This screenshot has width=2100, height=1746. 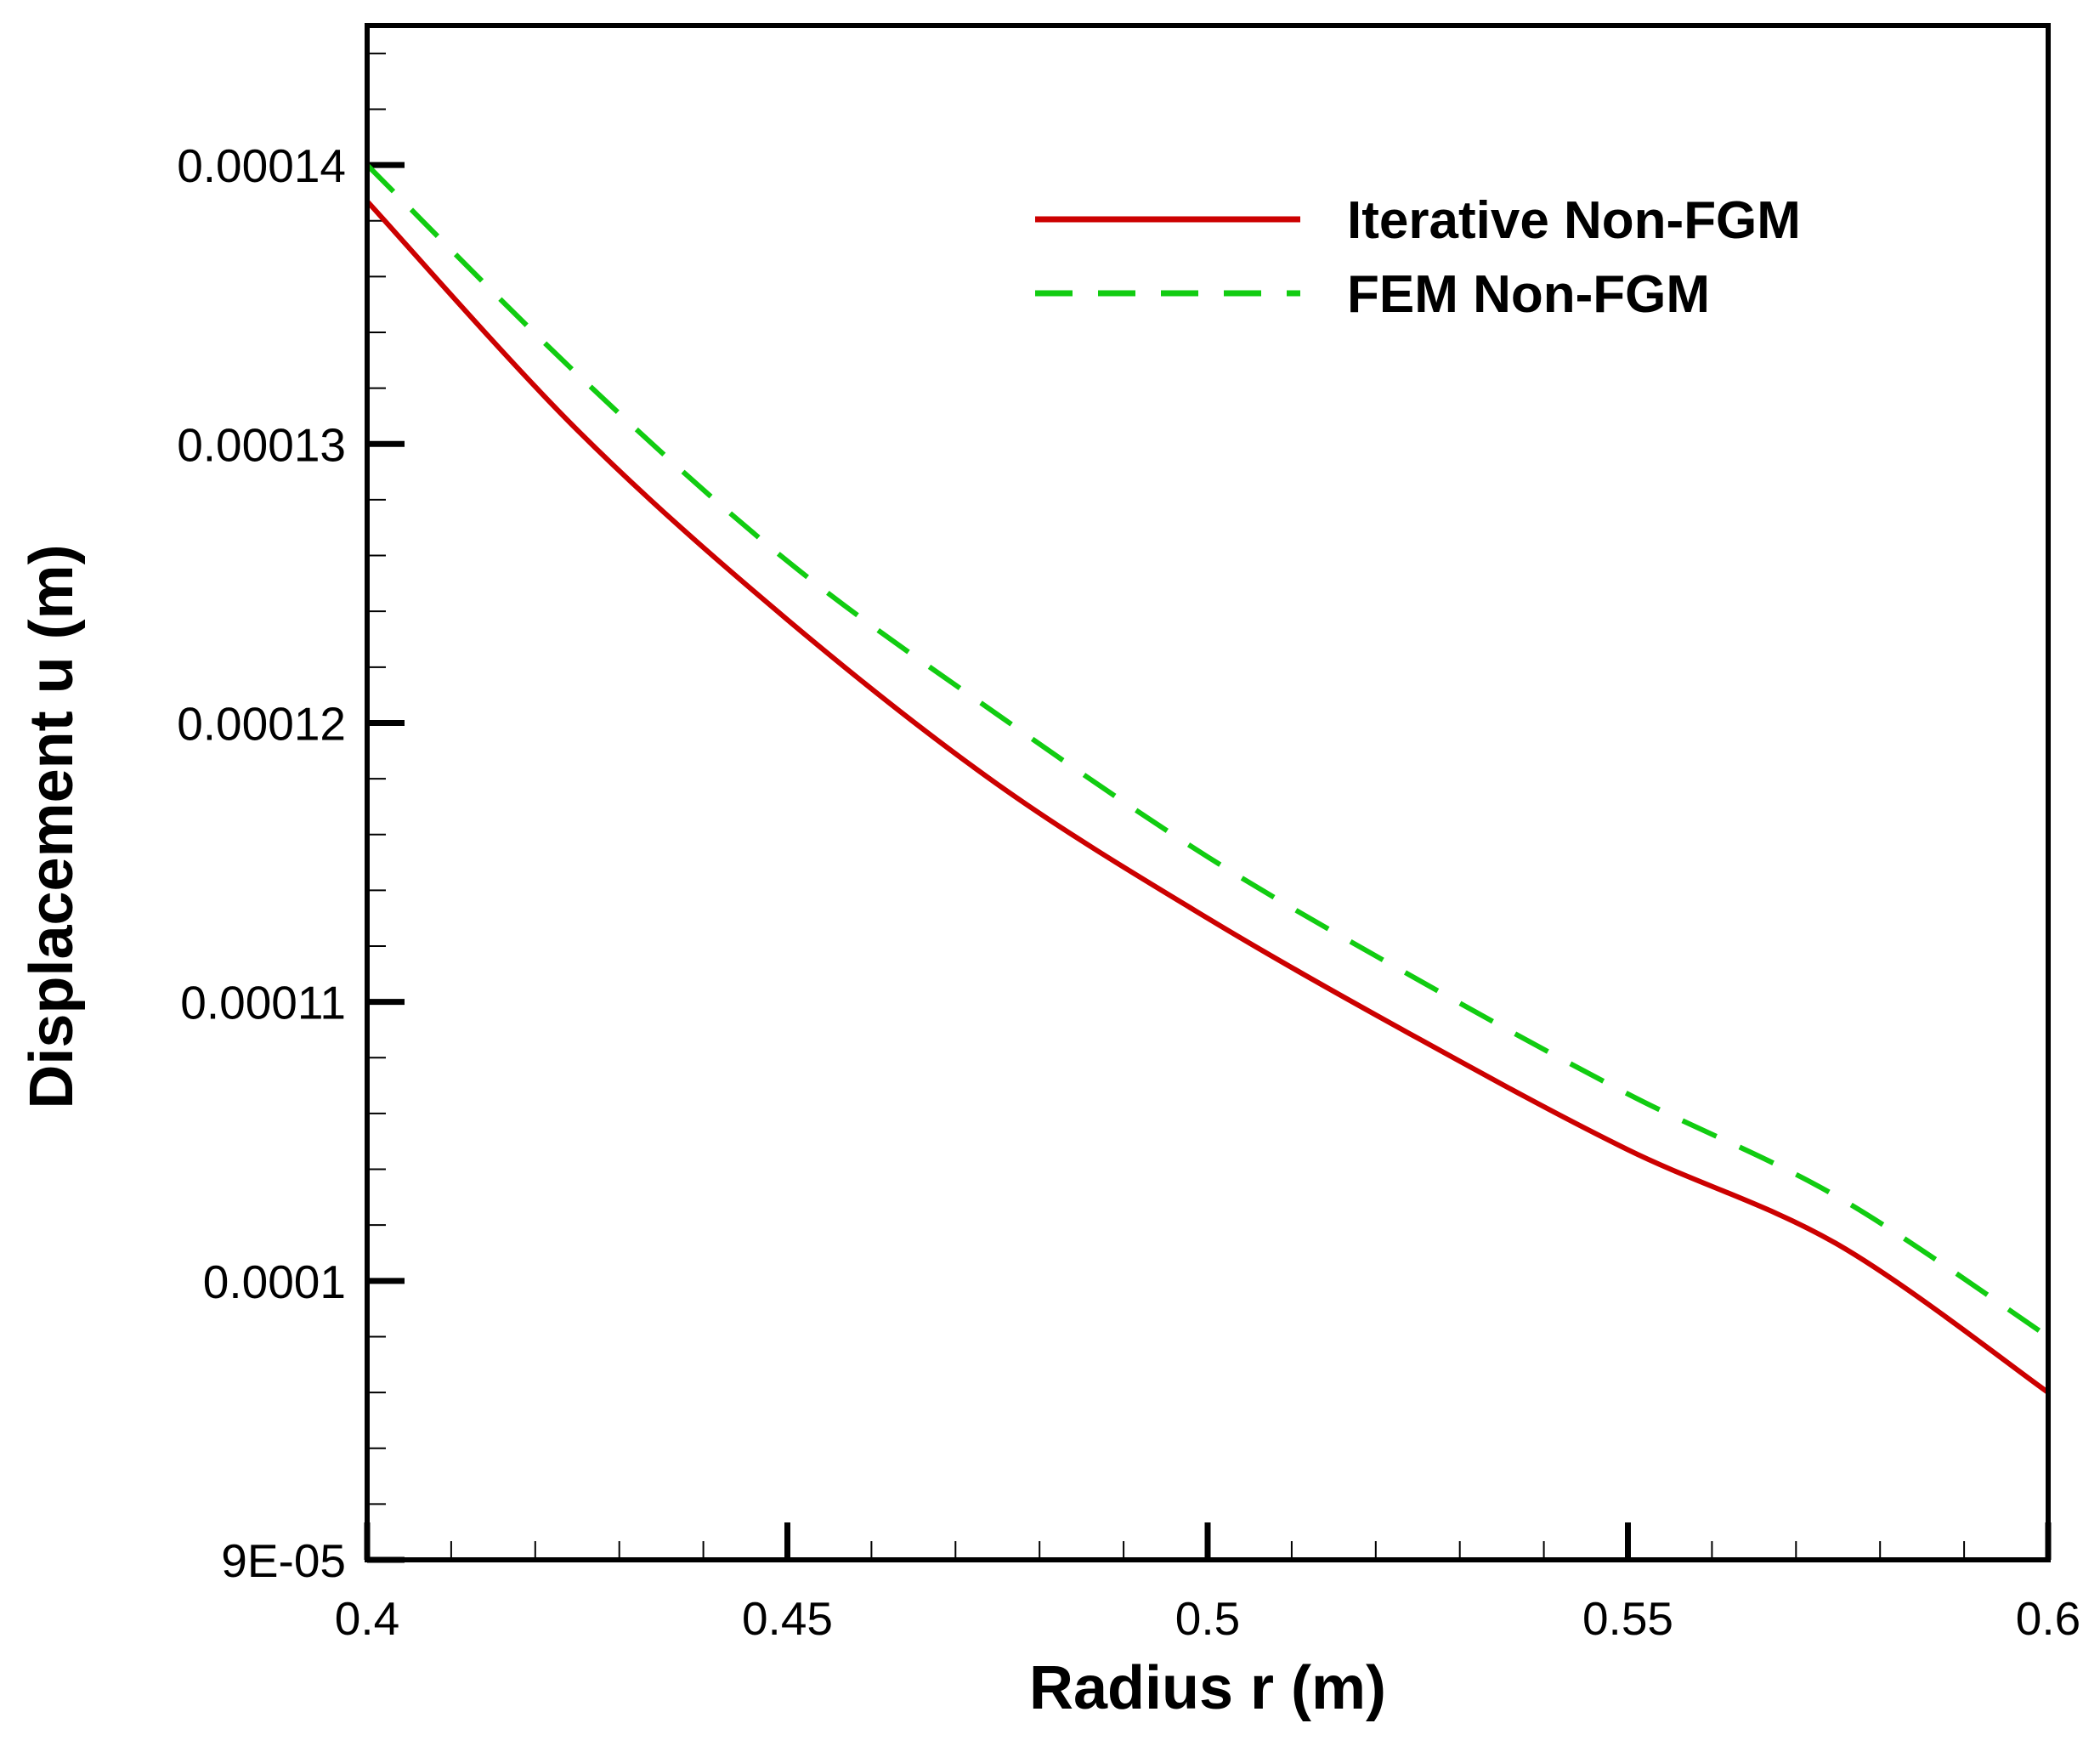 I want to click on x-tick-labels: 0.4 0.45 0.5 0.55 0.6, so click(x=1207, y=1619).